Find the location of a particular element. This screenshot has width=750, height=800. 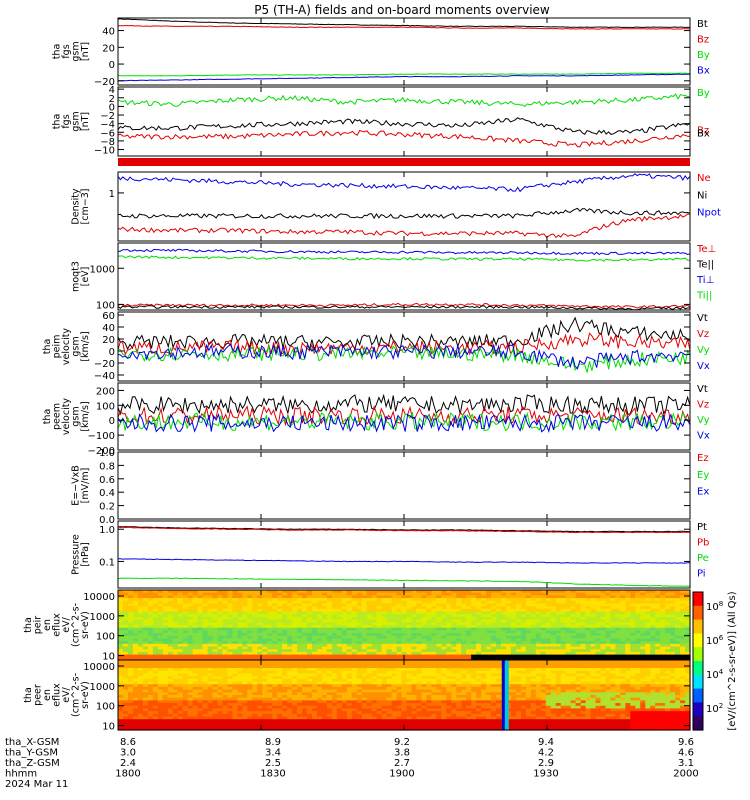

spectrogram is located at coordinates (404, 695).